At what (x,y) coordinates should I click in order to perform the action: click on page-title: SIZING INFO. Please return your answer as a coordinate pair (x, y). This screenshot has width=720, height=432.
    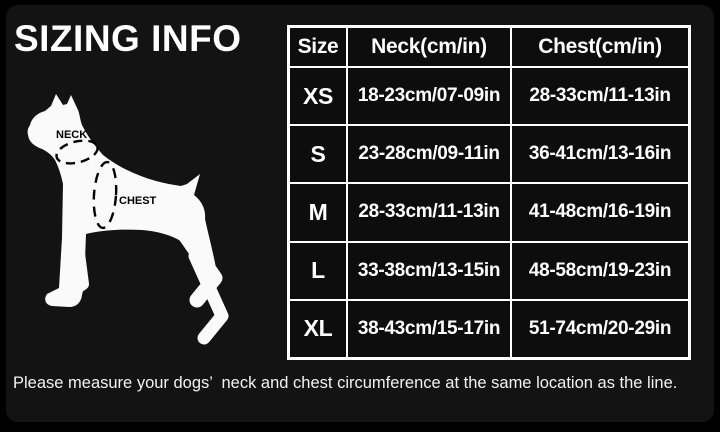
    Looking at the image, I should click on (128, 38).